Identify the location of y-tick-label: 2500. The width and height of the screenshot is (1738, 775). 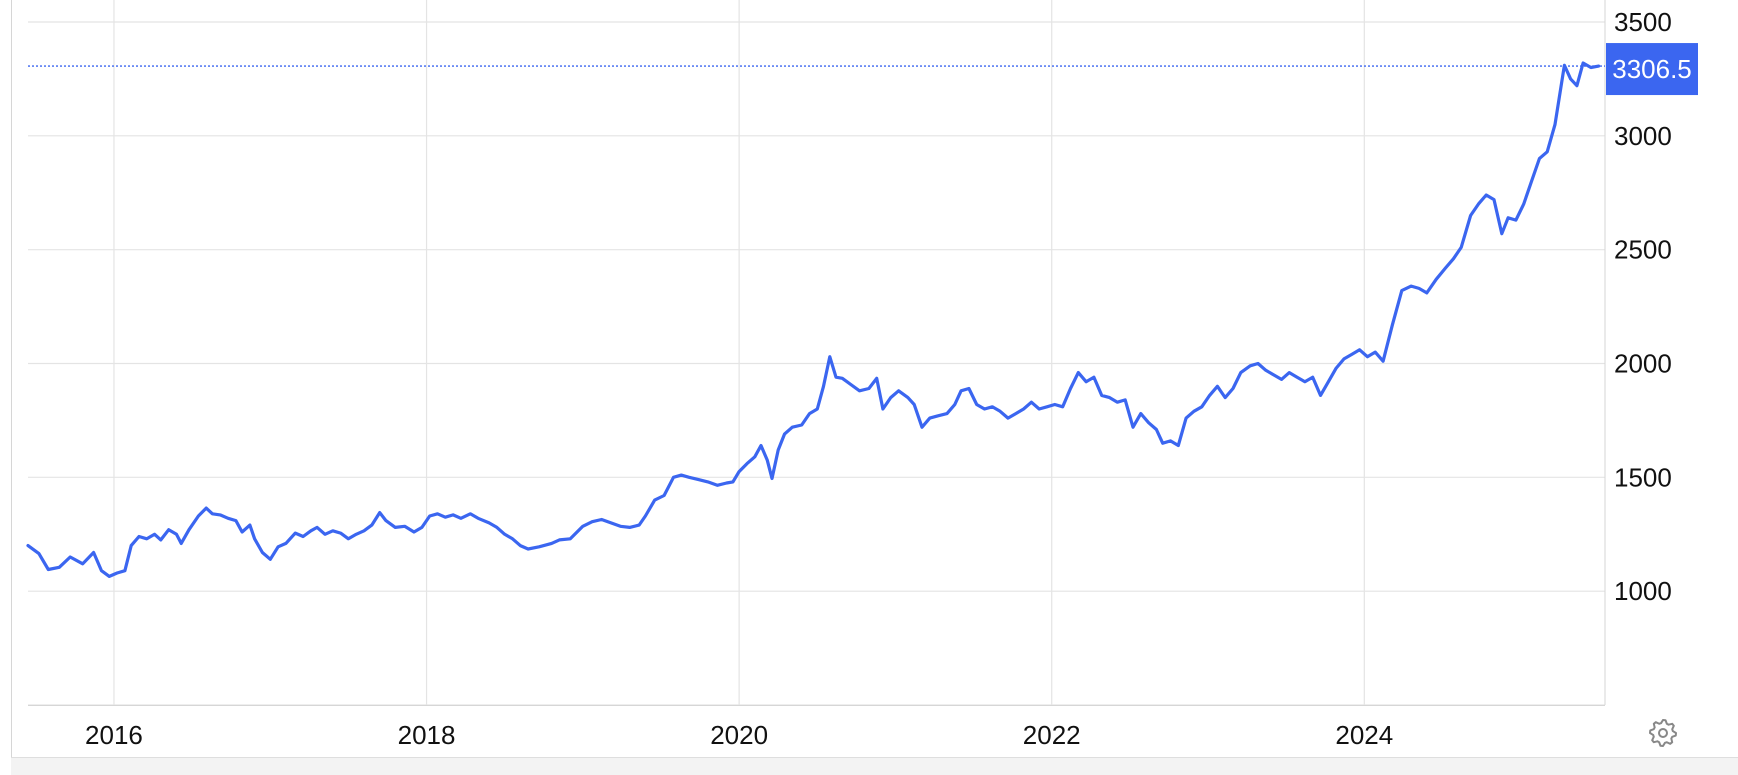
(1643, 250).